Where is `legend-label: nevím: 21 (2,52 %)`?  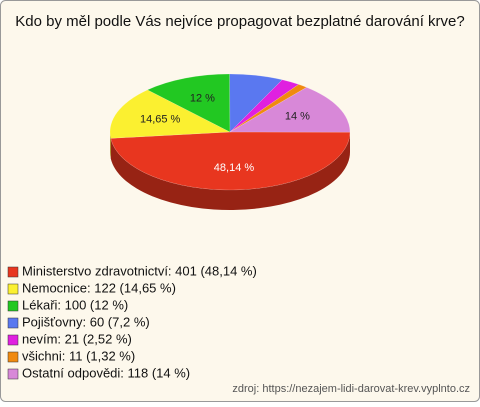
legend-label: nevím: 21 (2,52 %) is located at coordinates (77, 338).